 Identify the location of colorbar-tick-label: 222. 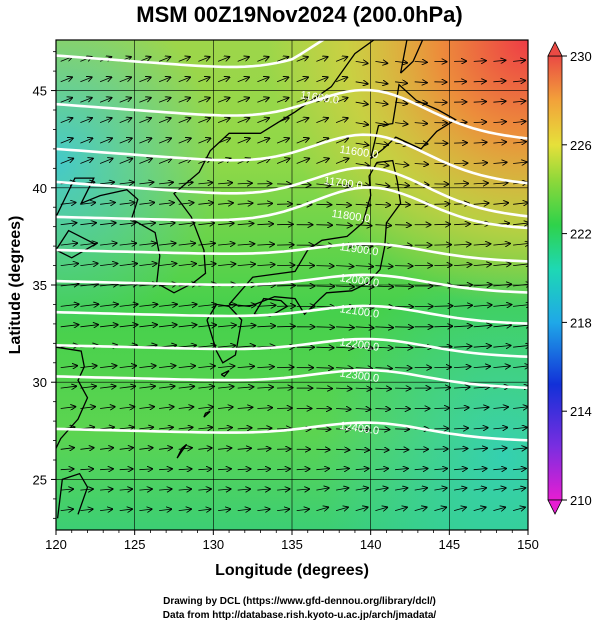
(581, 234).